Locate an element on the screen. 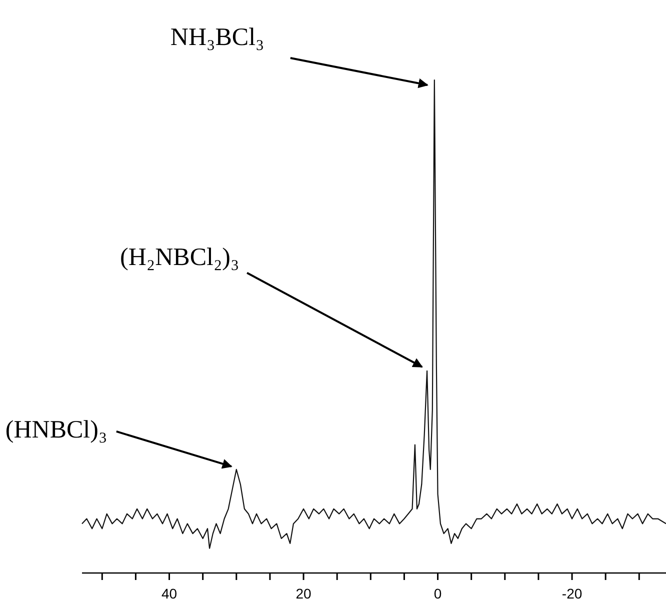 The image size is (666, 603). annotation: NH₃BCl₃ is located at coordinates (217, 37).